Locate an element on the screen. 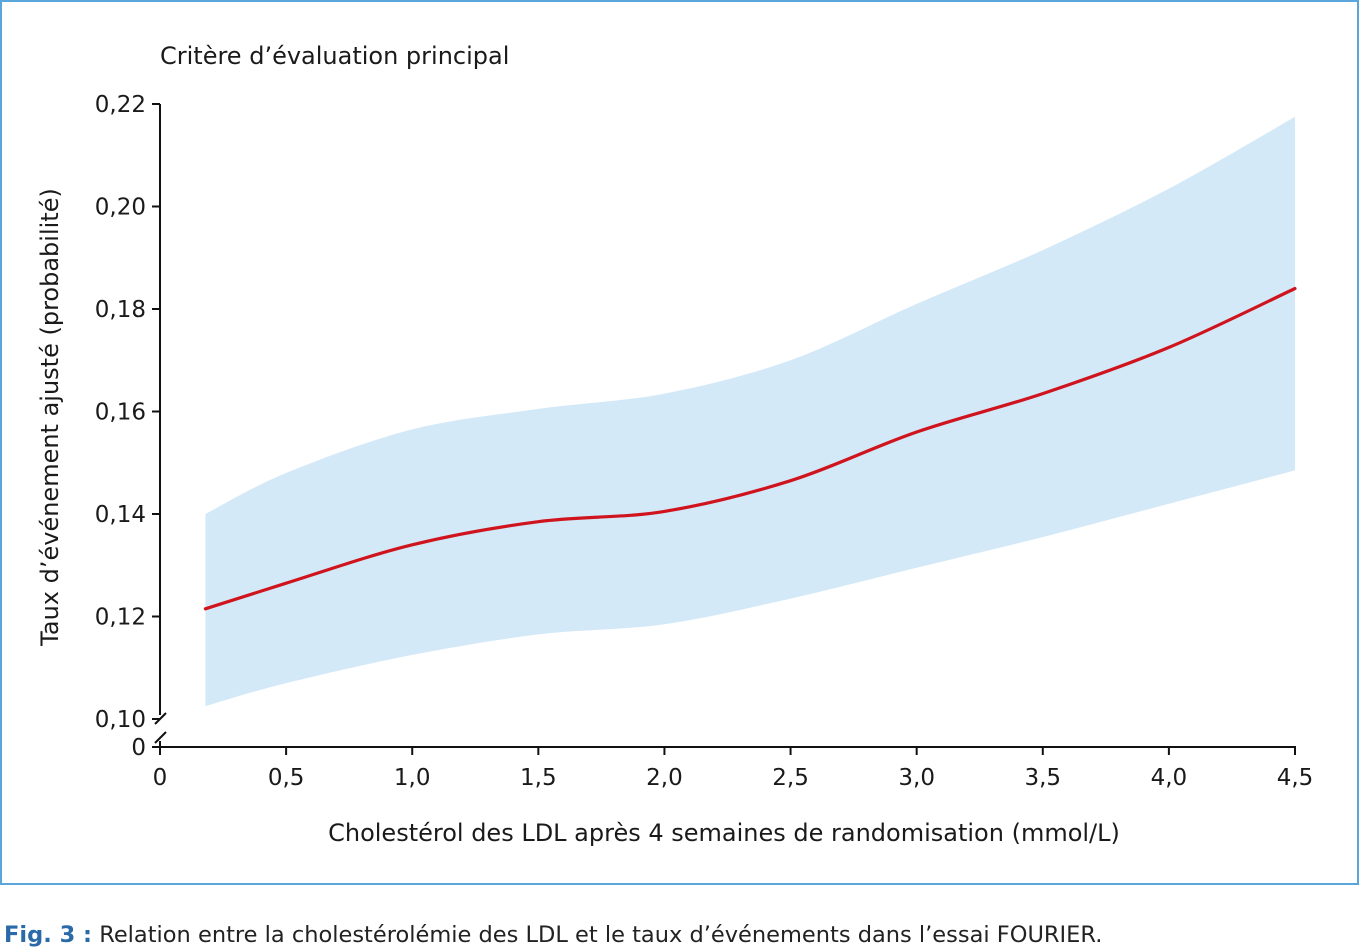  x-tick-label: 1,5 is located at coordinates (538, 778).